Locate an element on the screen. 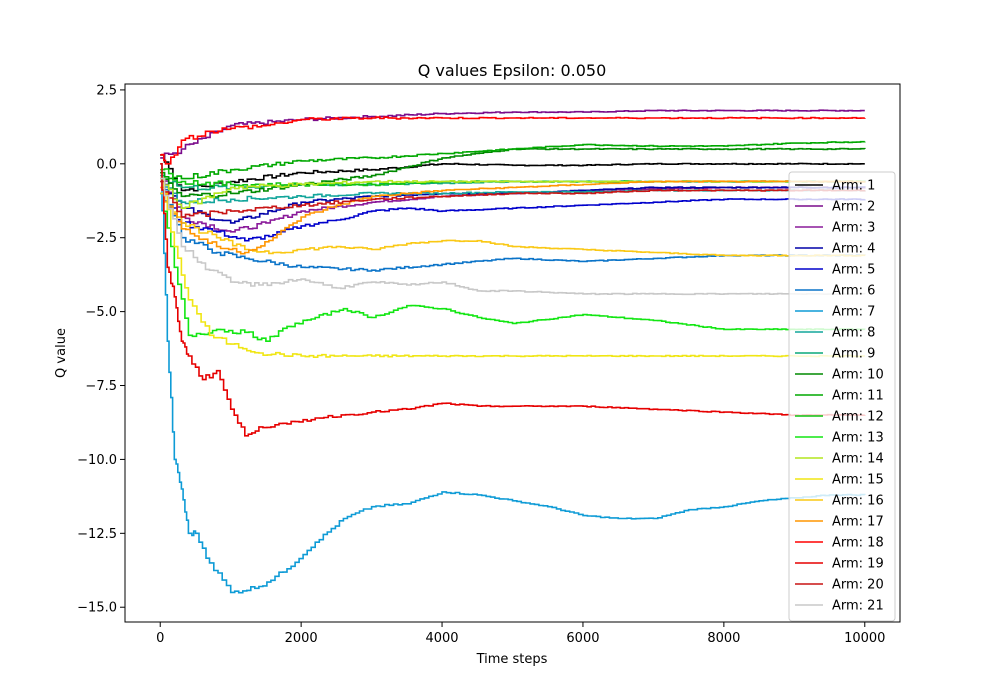 The image size is (1000, 700). y-tick-label: −7.5 is located at coordinates (101, 386).